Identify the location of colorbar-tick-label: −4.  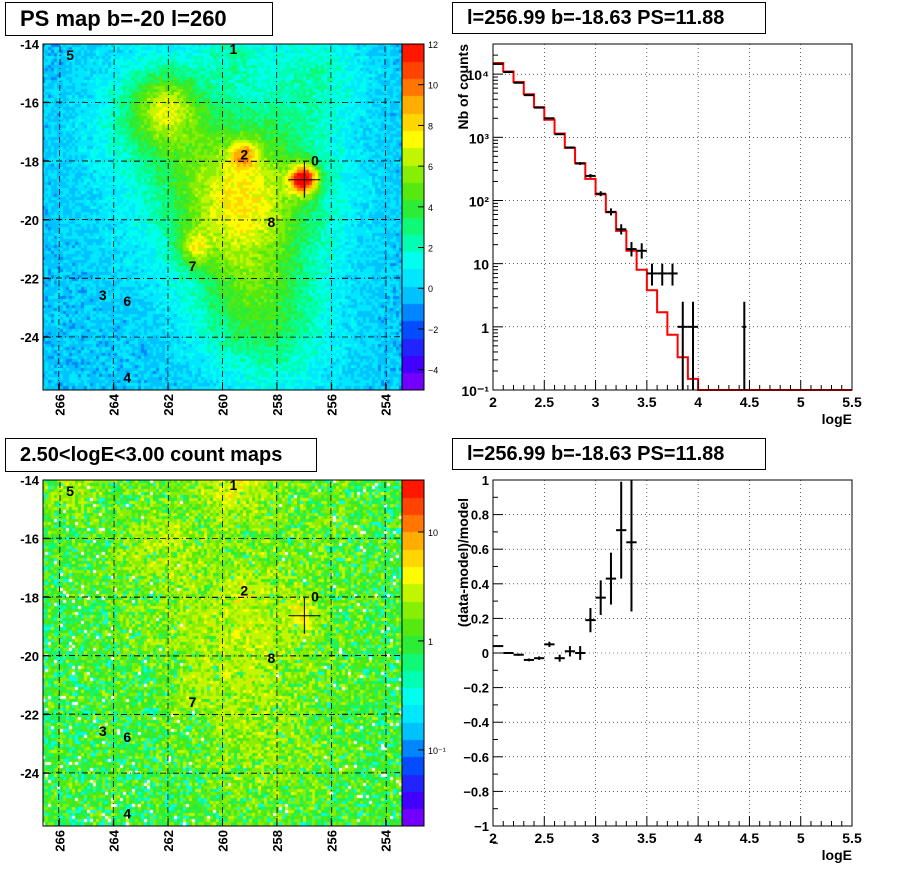
(433, 371).